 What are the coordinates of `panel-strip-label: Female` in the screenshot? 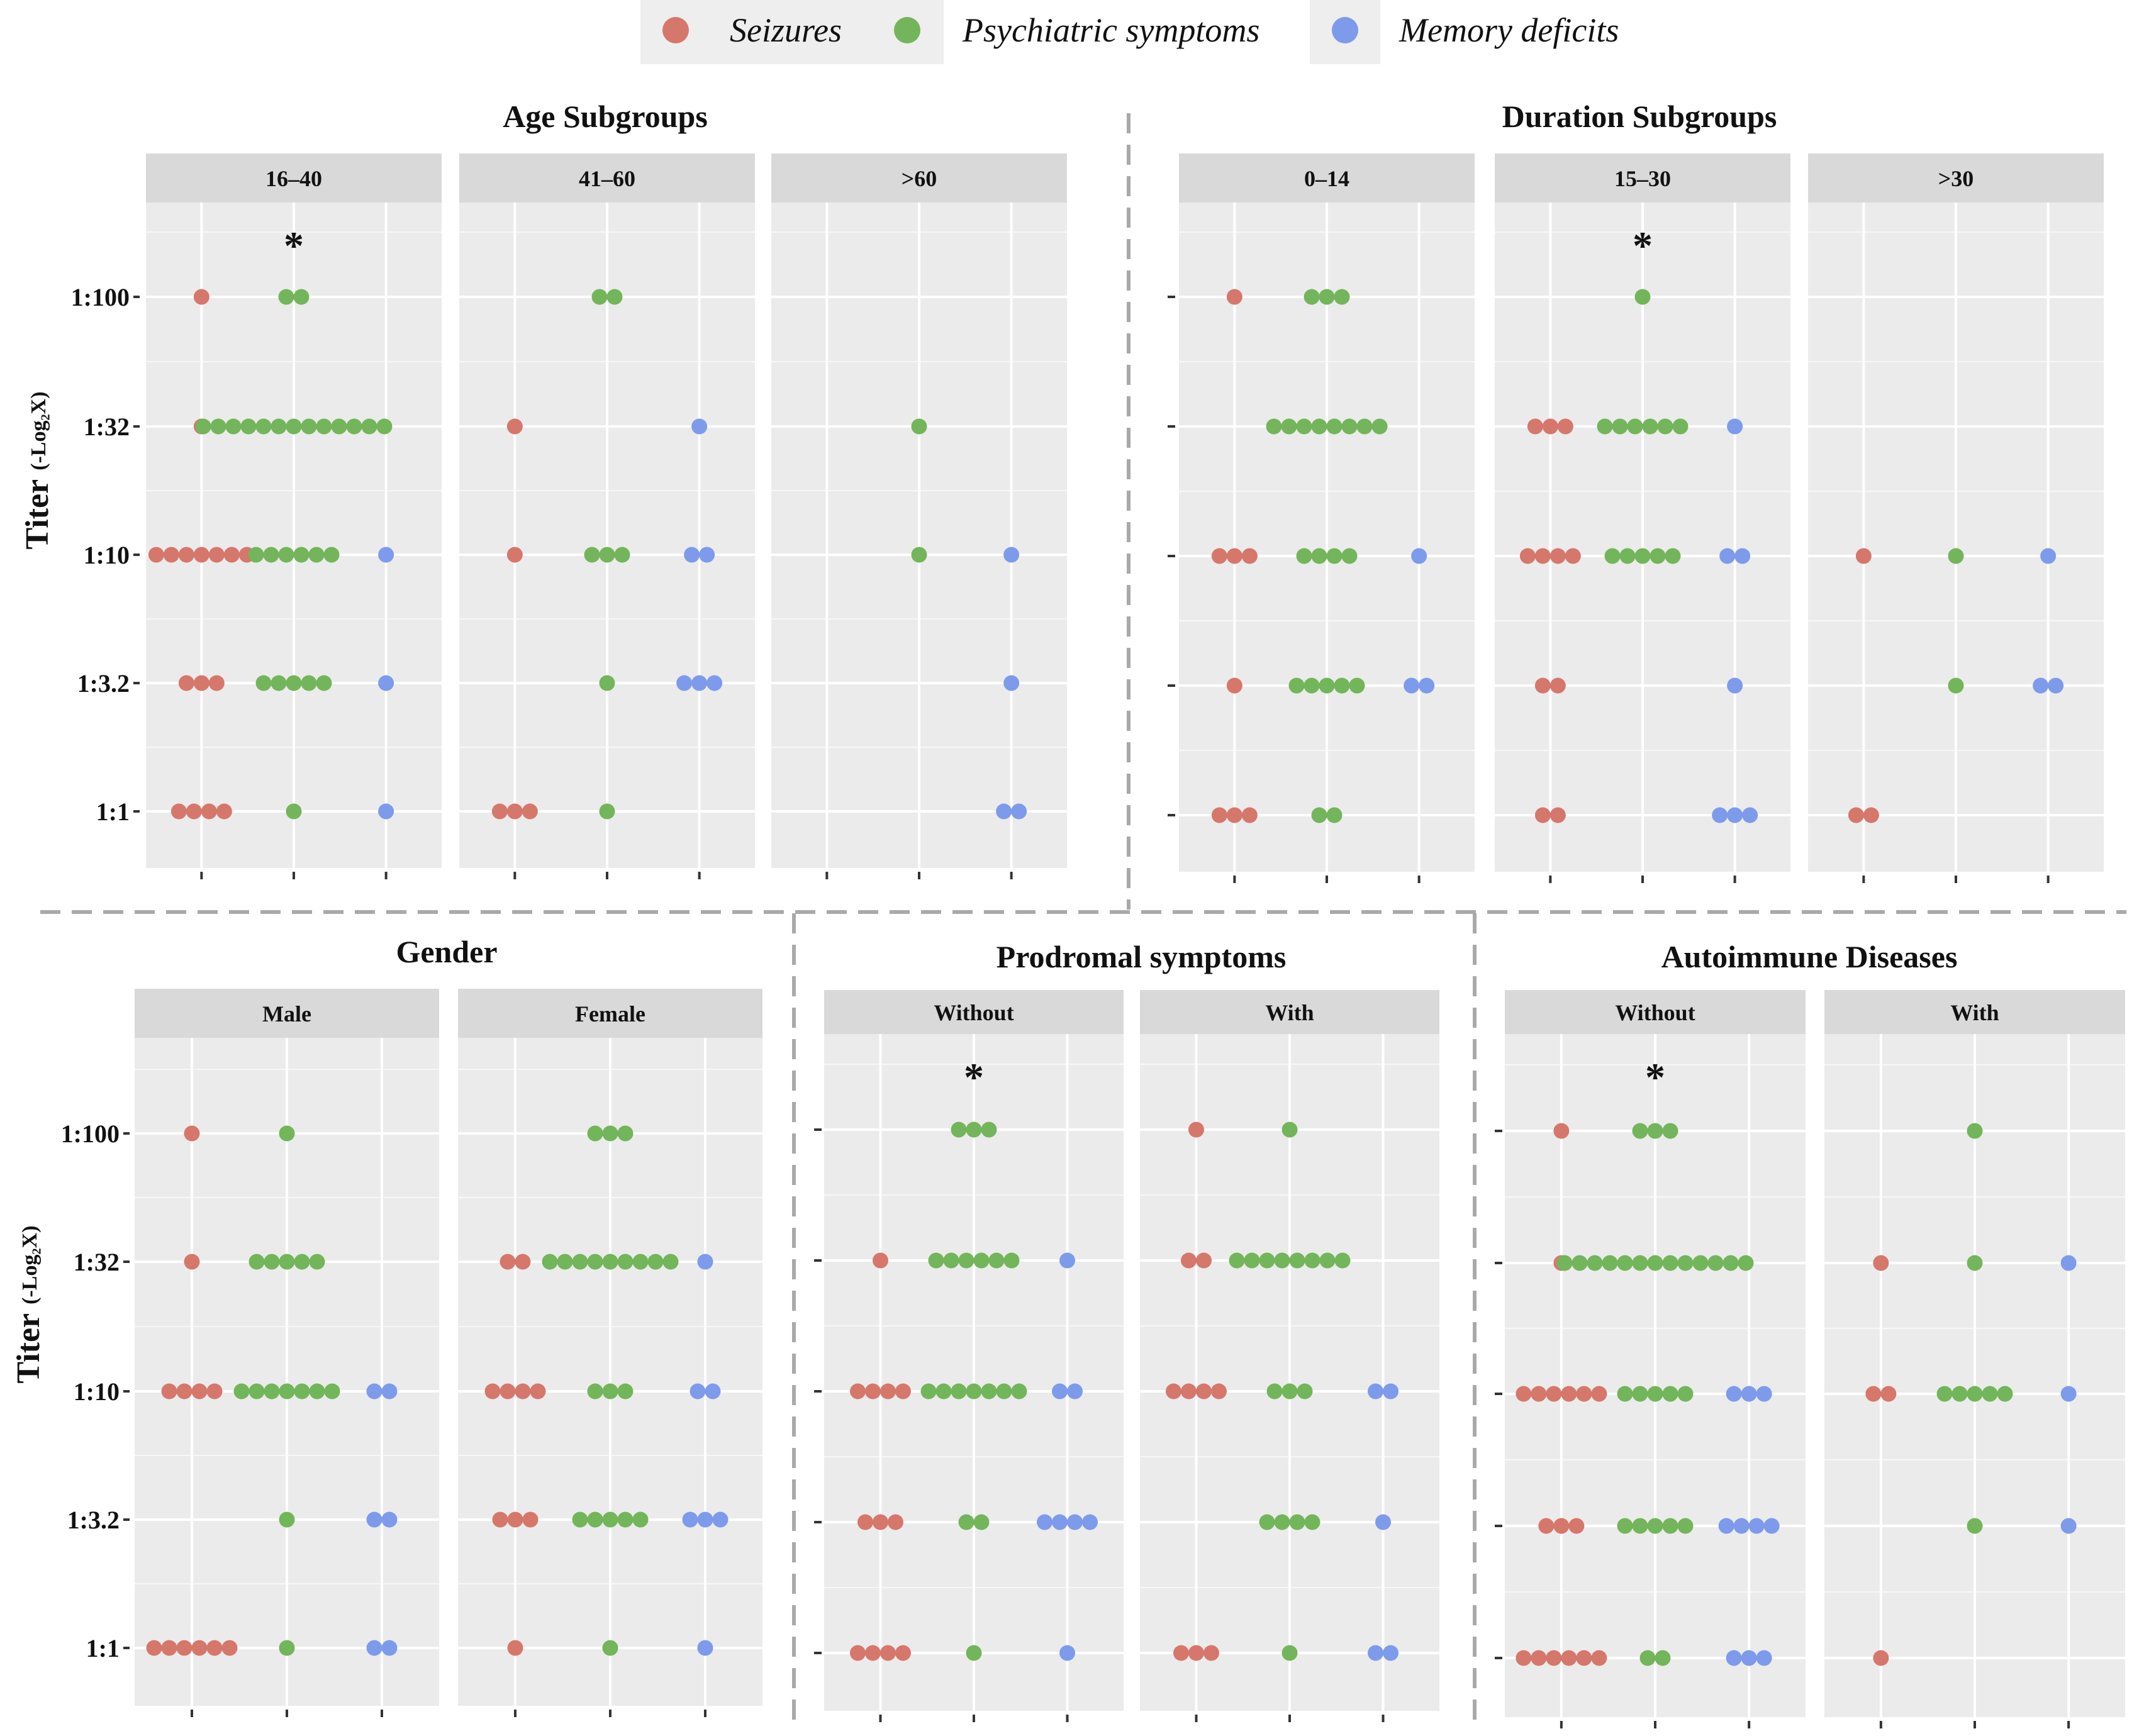 It's located at (610, 1014).